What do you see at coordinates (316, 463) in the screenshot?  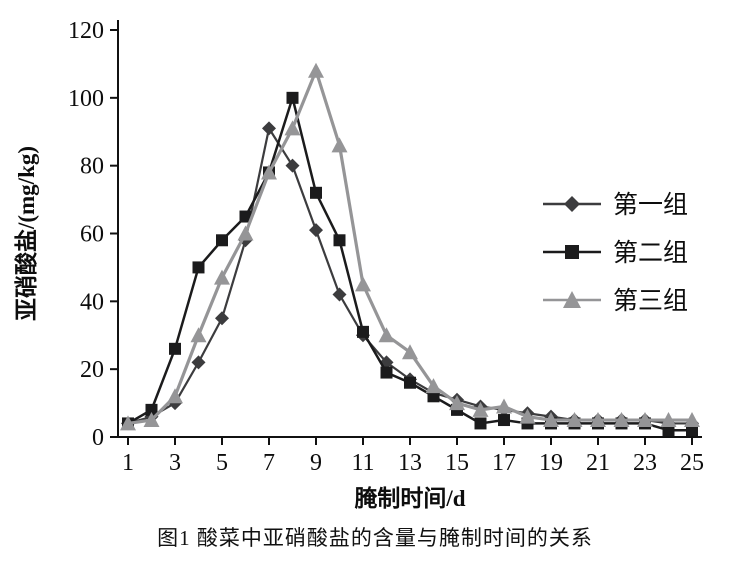 I see `x-tick-label: 9` at bounding box center [316, 463].